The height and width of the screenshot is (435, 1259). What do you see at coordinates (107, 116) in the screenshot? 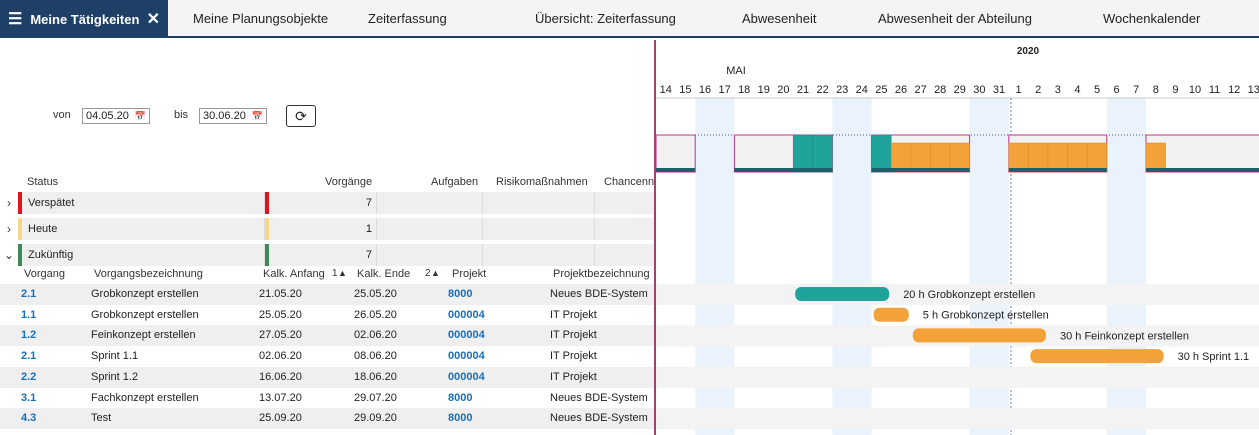
I see `von-date-value: 04.05.20` at bounding box center [107, 116].